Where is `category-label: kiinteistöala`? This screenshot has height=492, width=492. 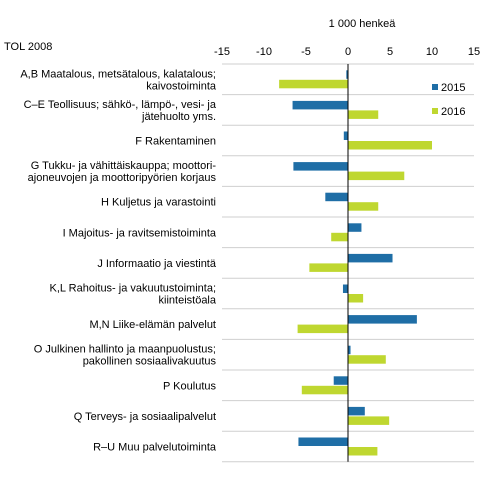
category-label: kiinteistöala is located at coordinates (188, 301).